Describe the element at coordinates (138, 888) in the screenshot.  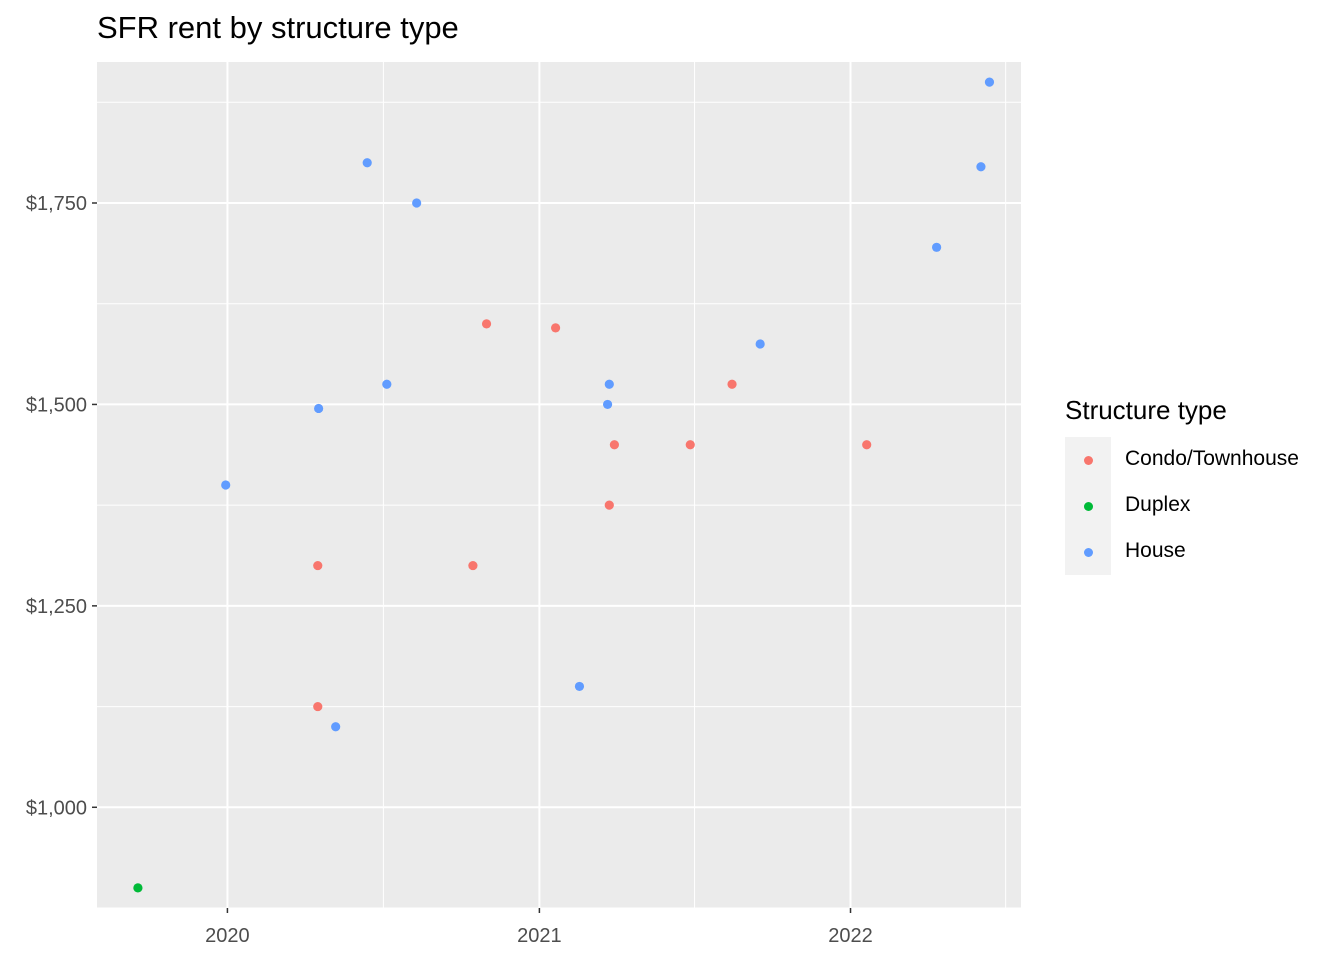
I see `data-point-duplex` at that location.